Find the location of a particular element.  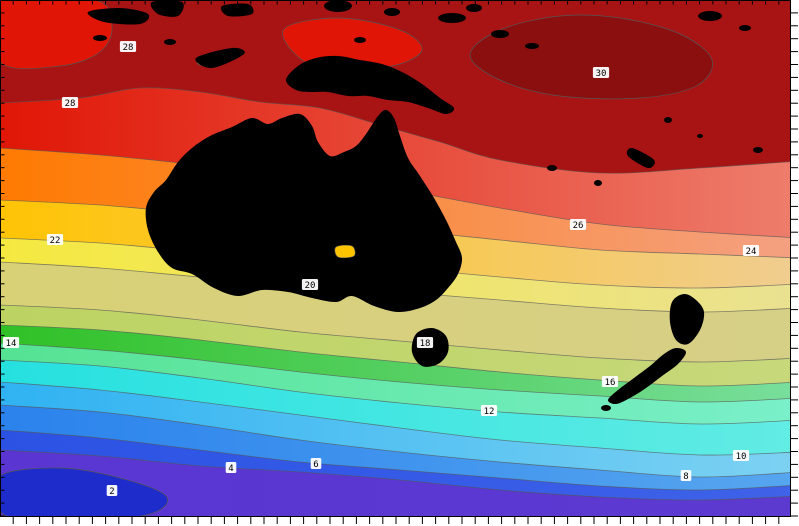

contour-label-value: 6 is located at coordinates (315, 465).